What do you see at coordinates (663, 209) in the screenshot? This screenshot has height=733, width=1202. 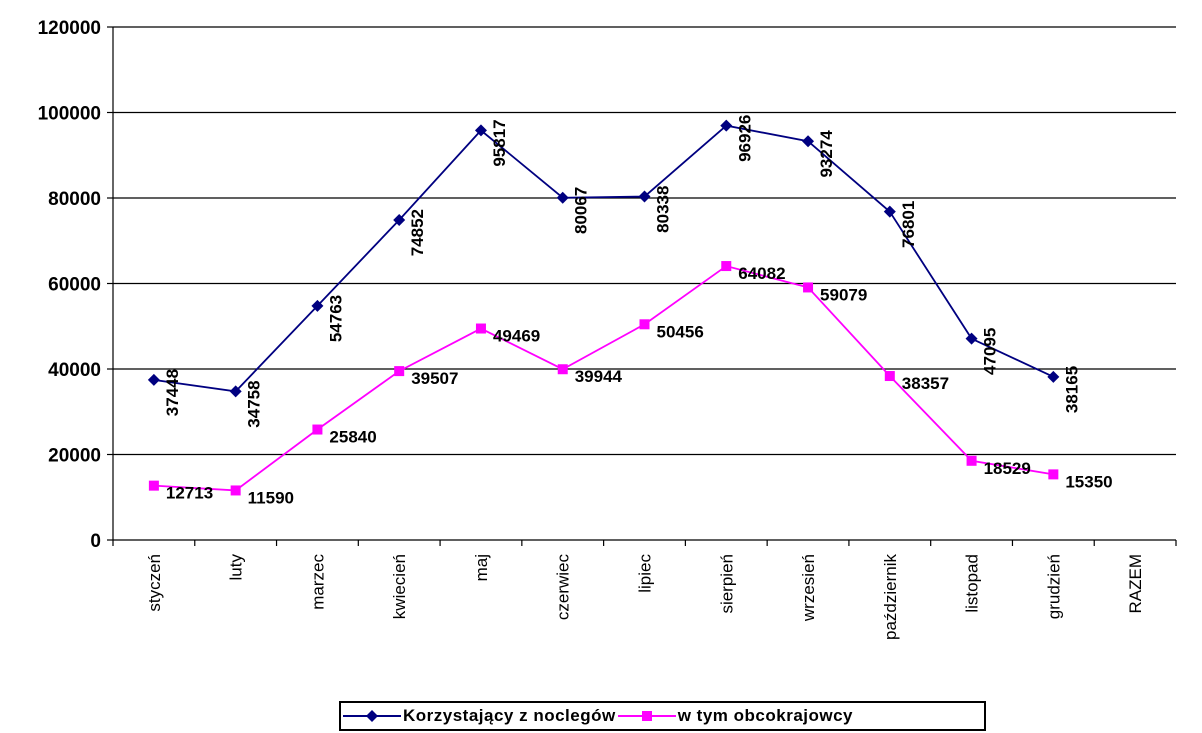 I see `data-label: 80338` at bounding box center [663, 209].